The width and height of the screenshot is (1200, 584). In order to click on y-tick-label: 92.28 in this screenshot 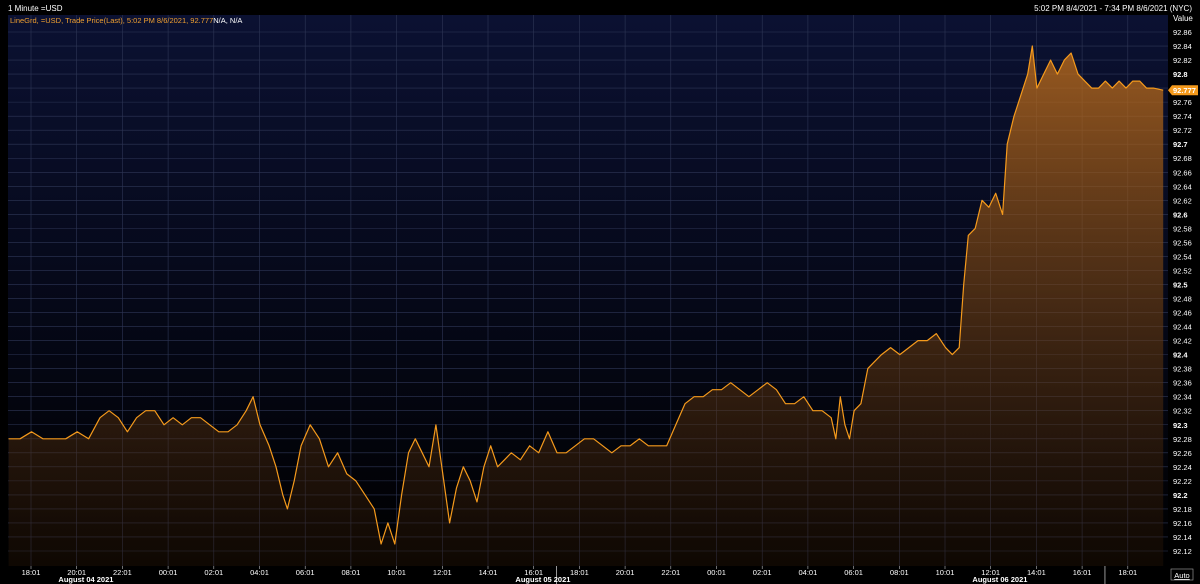, I will do `click(1182, 439)`.